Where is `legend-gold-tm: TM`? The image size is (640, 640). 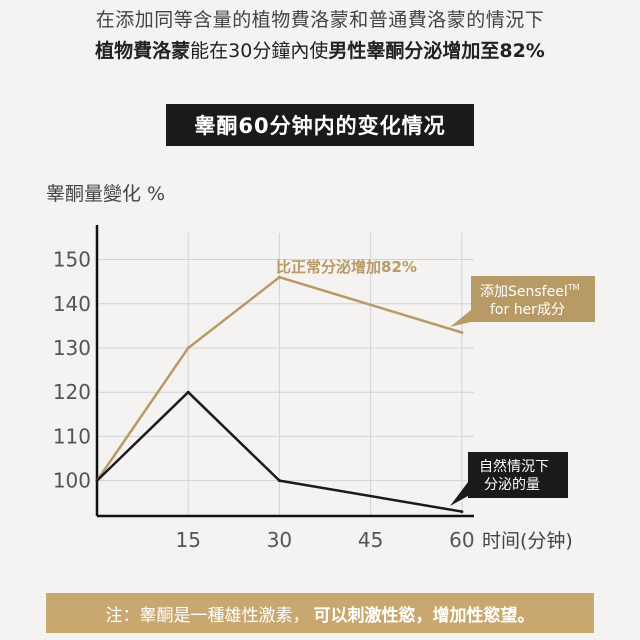
legend-gold-tm: TM is located at coordinates (573, 287).